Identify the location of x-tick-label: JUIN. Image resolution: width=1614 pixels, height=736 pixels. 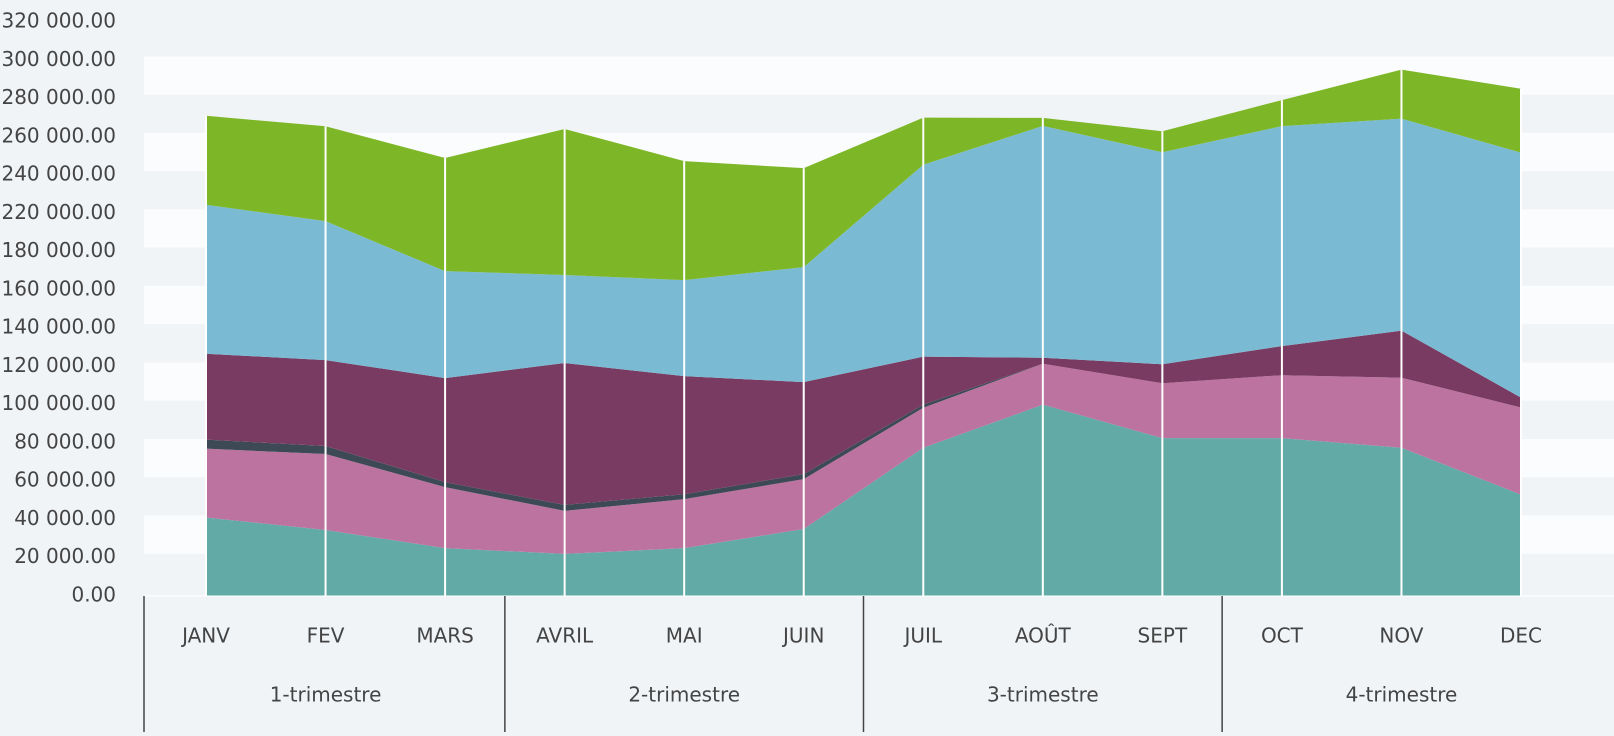
(802, 636).